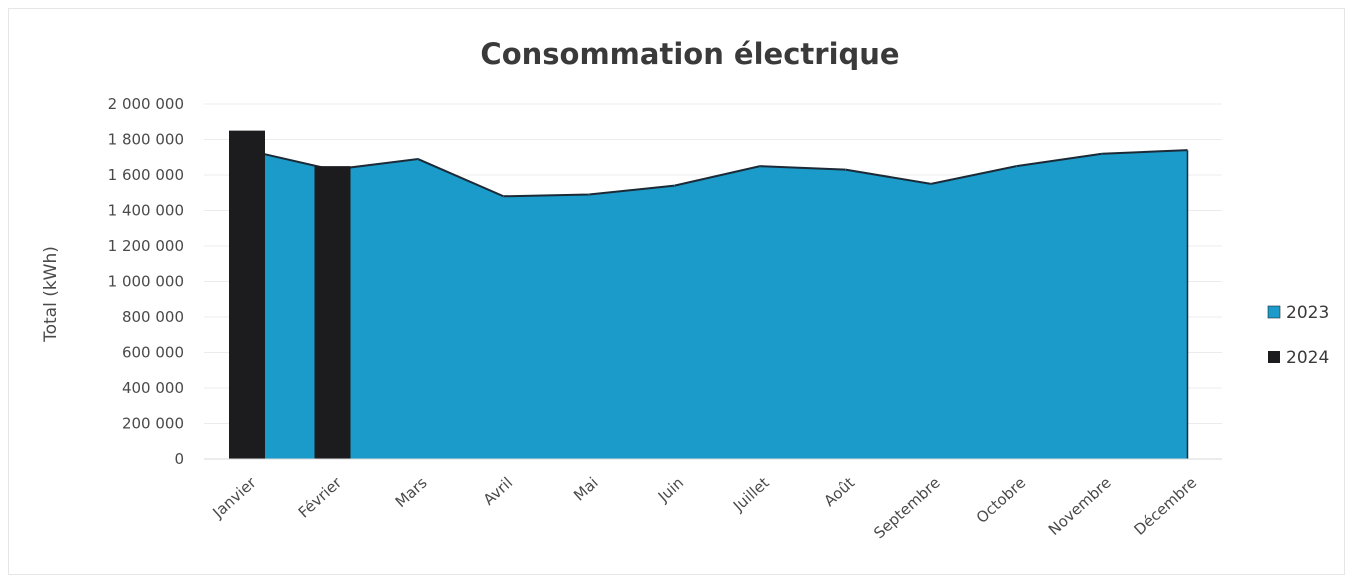  I want to click on y-tick-label: 200 000, so click(153, 424).